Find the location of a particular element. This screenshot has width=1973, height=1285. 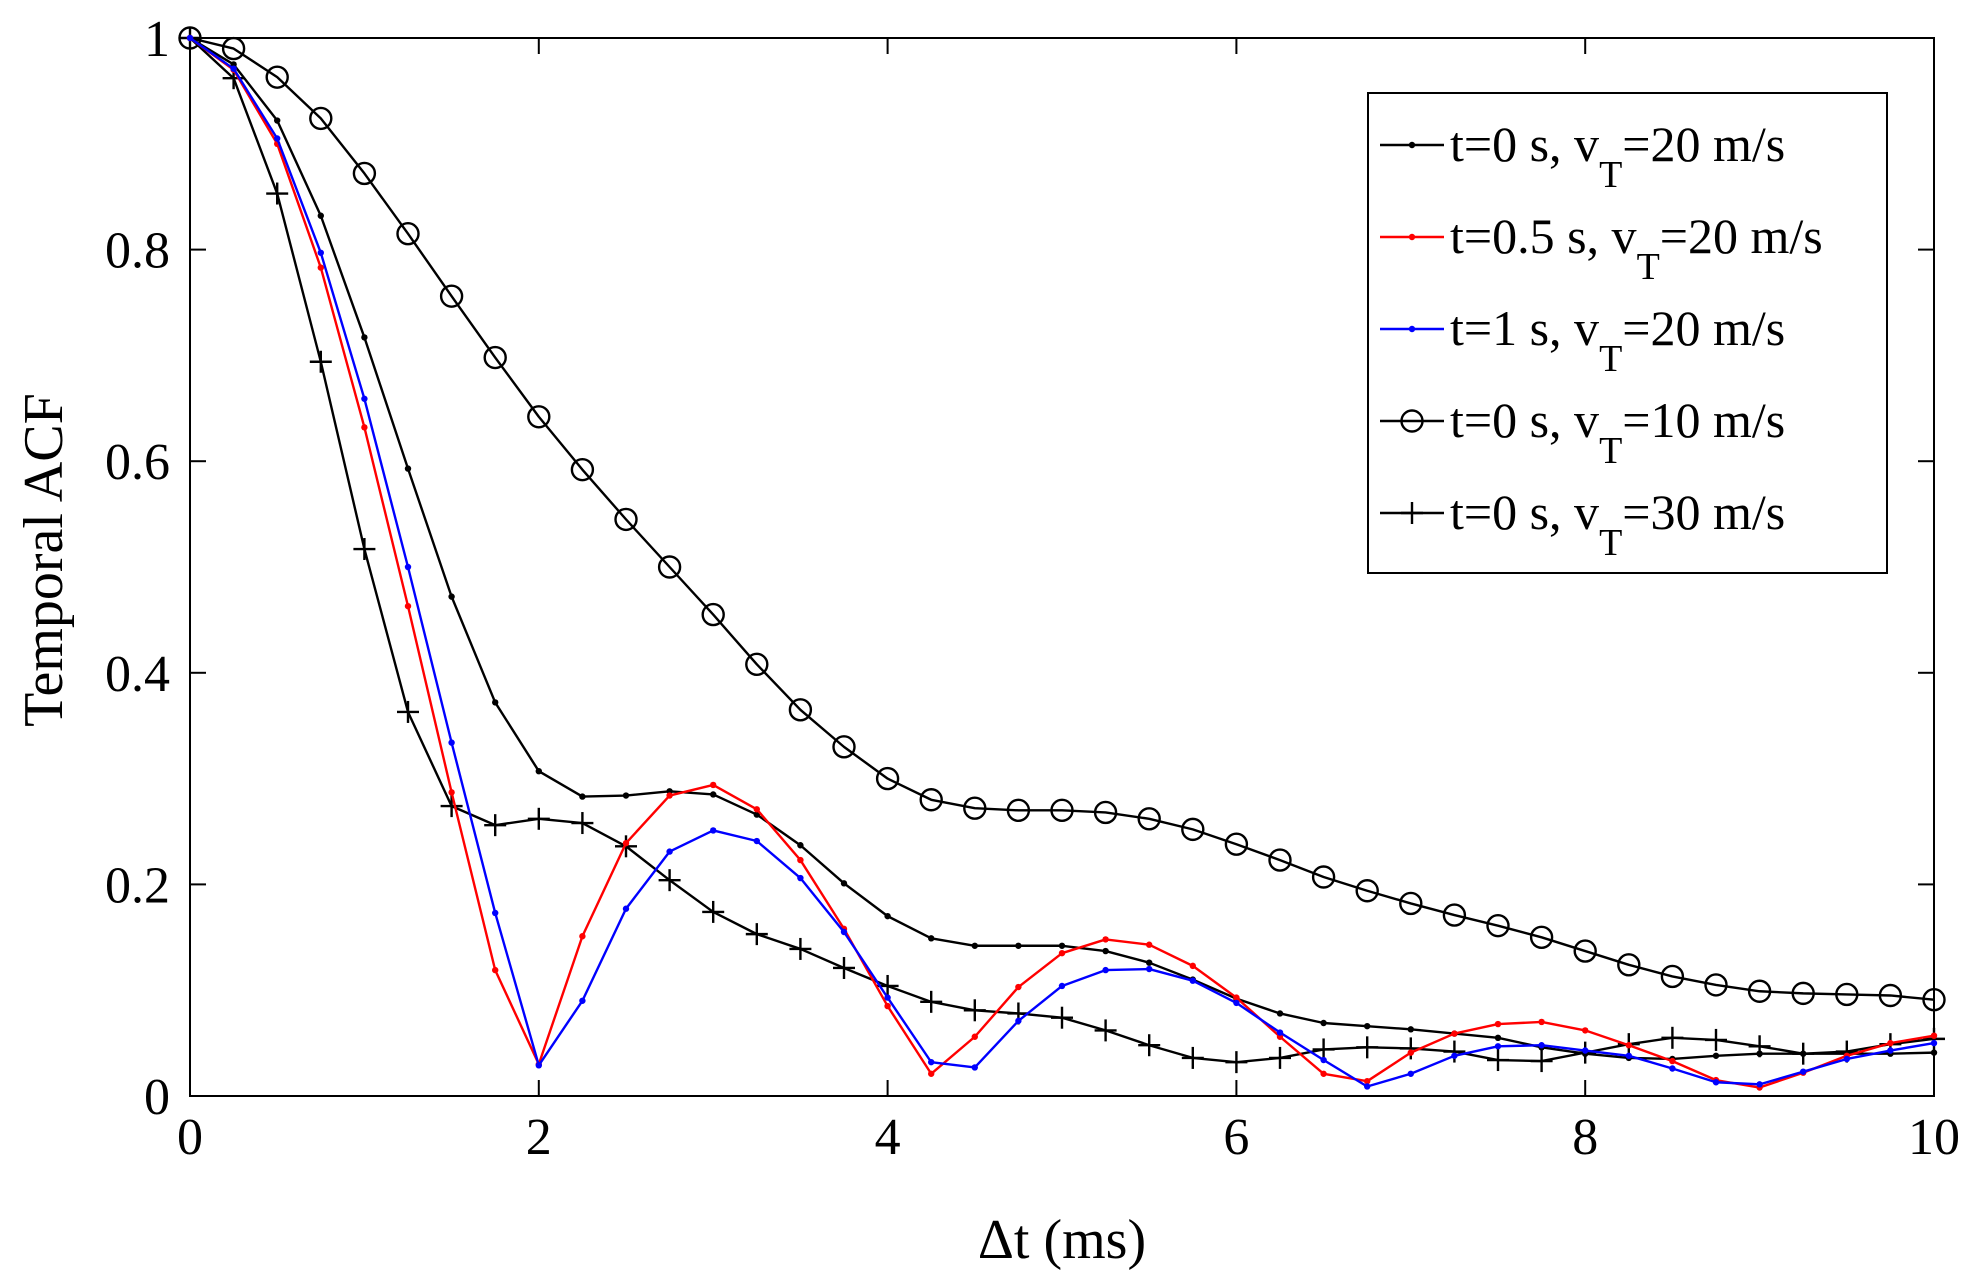

y-tick-label: 0 is located at coordinates (157, 1097).